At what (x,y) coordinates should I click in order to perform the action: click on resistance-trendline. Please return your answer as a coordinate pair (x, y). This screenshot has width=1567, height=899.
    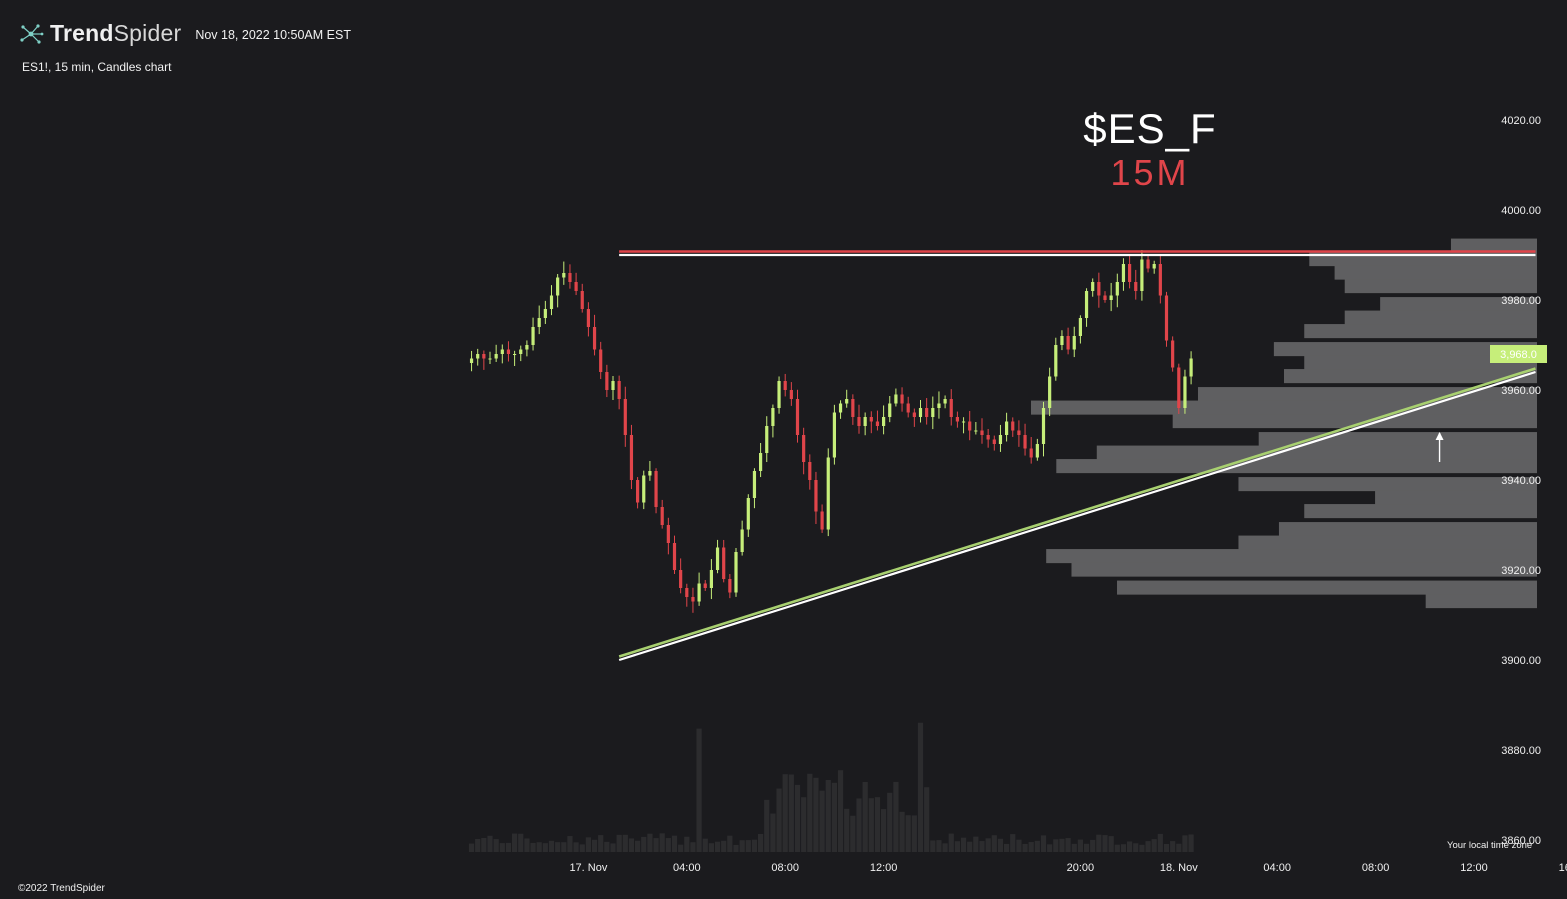
    Looking at the image, I should click on (1077, 253).